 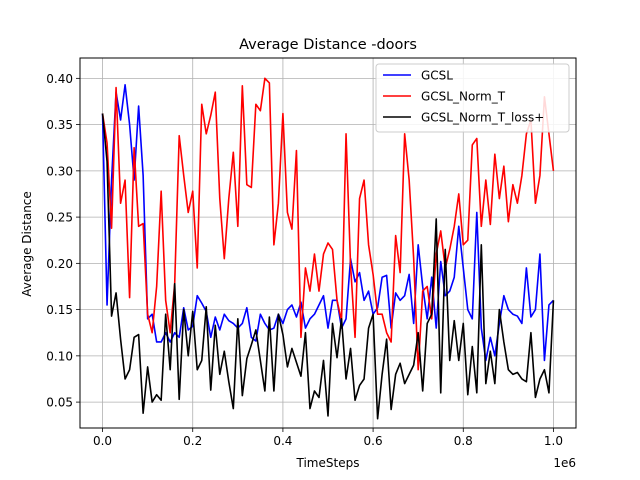 I want to click on y-tick-label: 0.05, so click(x=59, y=403).